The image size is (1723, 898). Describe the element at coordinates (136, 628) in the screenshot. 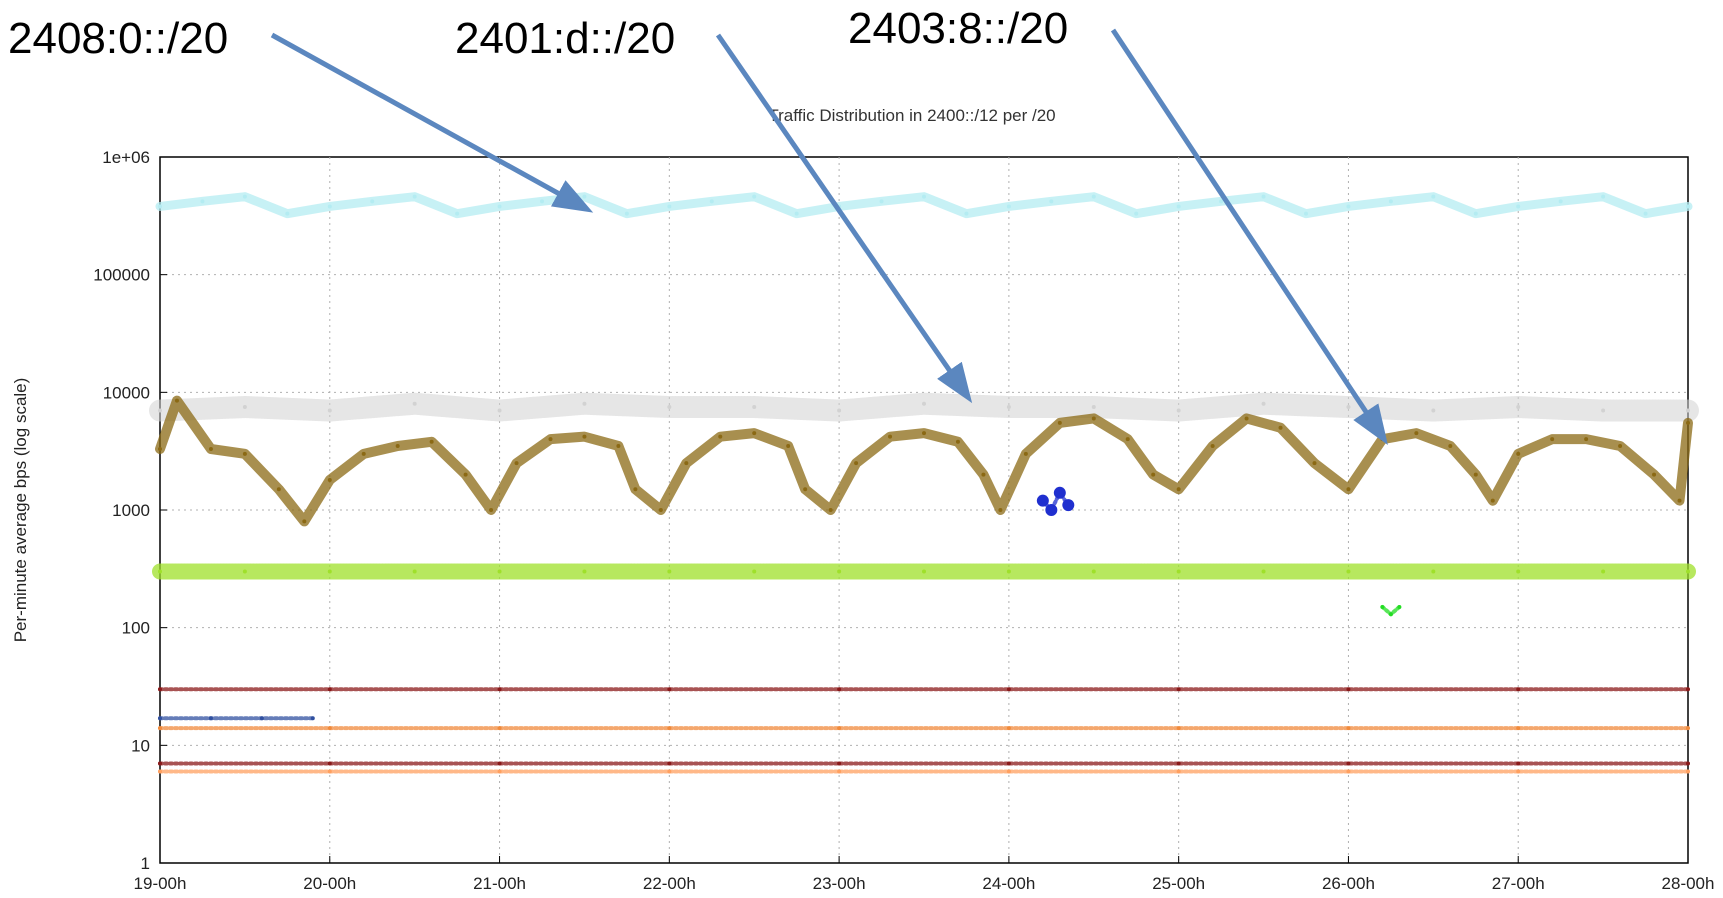

I see `y-tick-label: 100` at that location.